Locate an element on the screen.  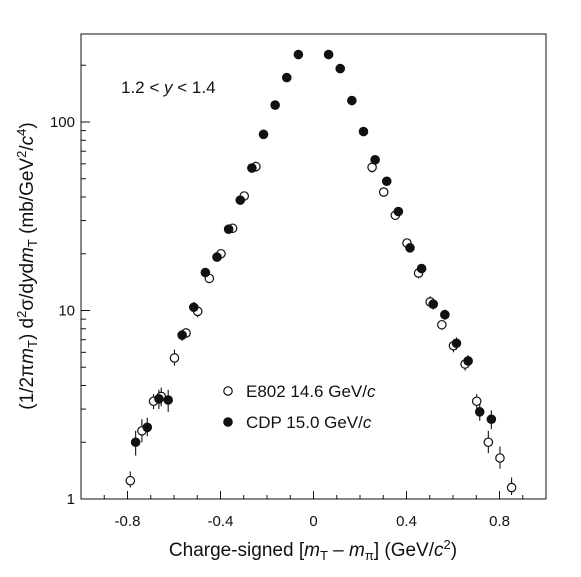
y-tick-label: 100 is located at coordinates (62, 122).